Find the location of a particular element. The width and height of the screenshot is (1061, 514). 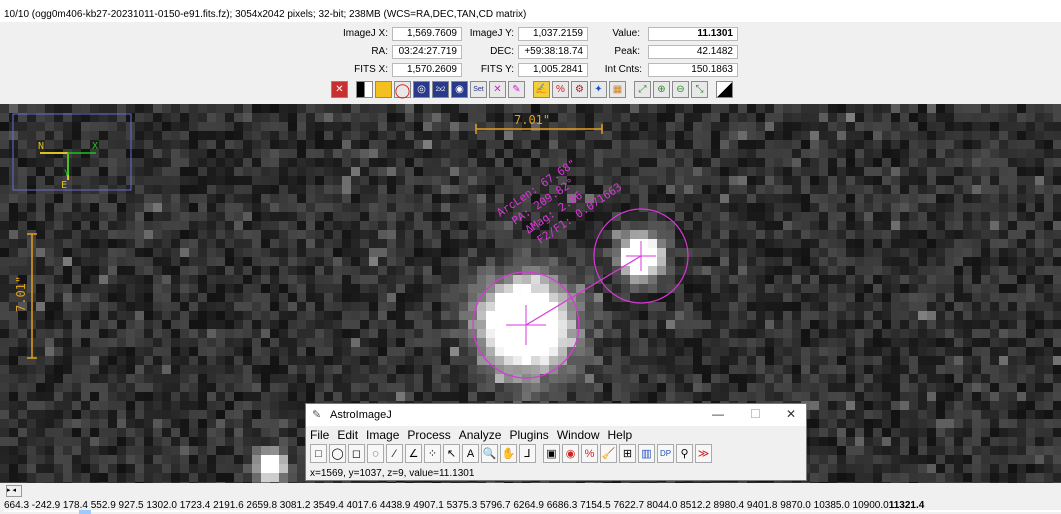

contrast-icon is located at coordinates (724, 89).